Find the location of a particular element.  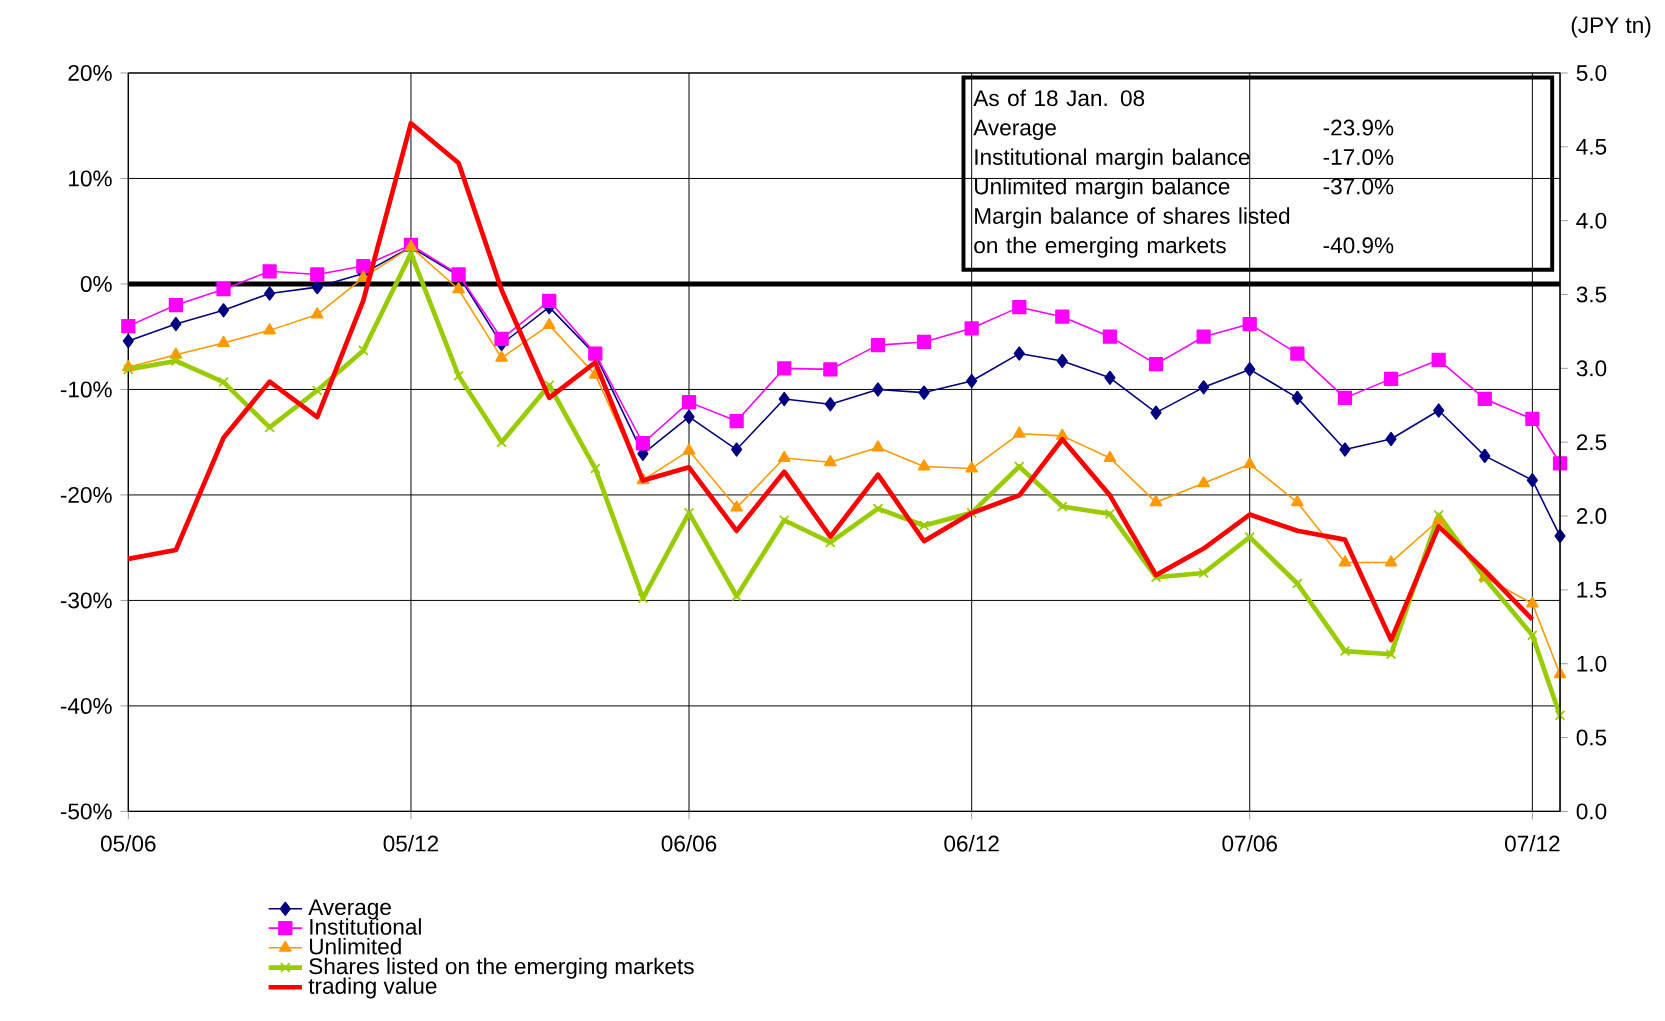

annotation: -17.0% is located at coordinates (1358, 156).